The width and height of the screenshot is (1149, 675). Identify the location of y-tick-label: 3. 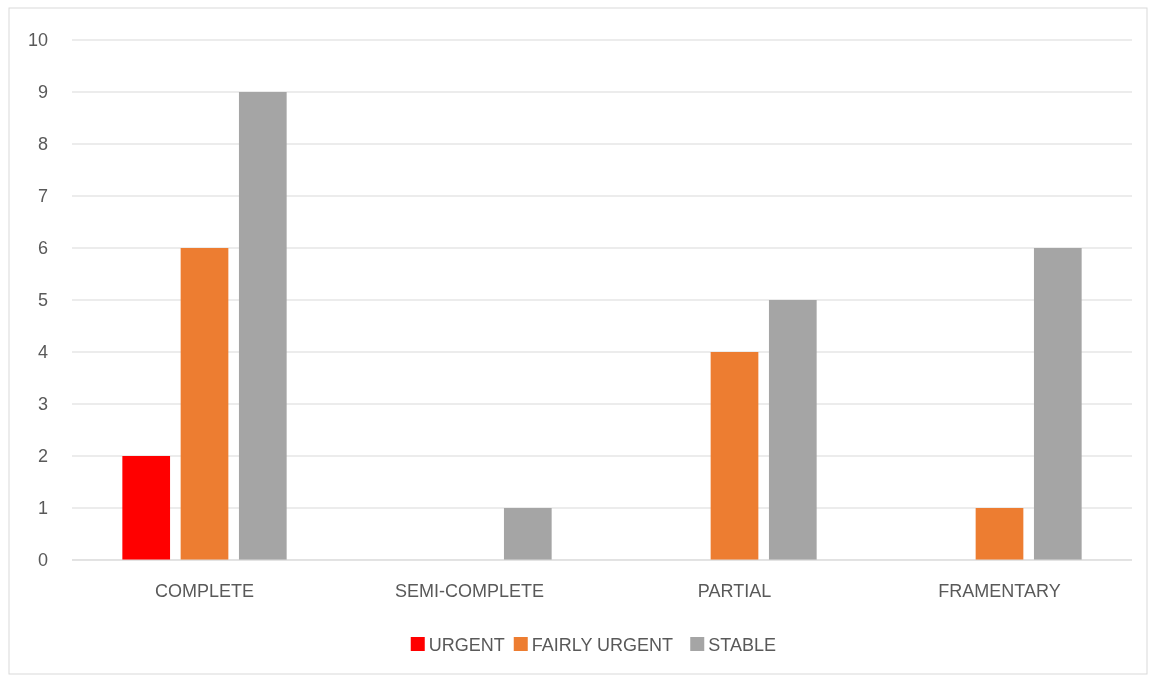
(42, 404).